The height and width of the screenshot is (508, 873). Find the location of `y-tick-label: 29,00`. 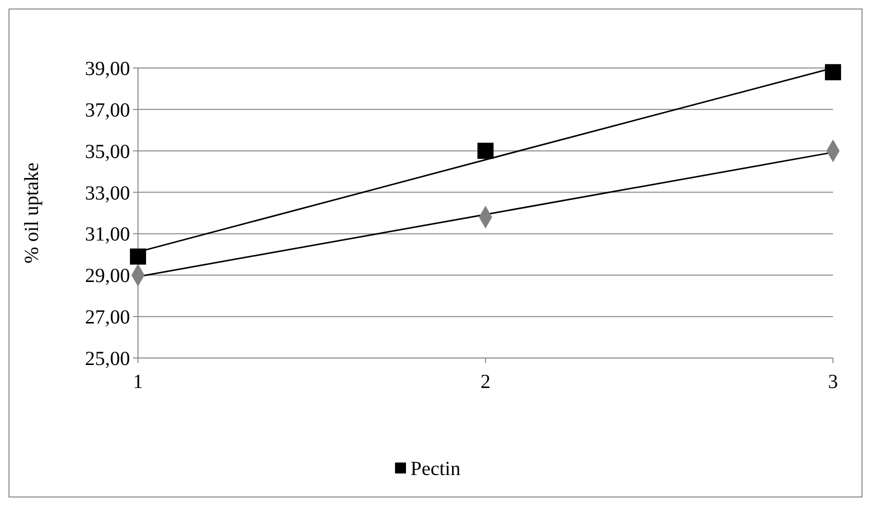

y-tick-label: 29,00 is located at coordinates (107, 276).